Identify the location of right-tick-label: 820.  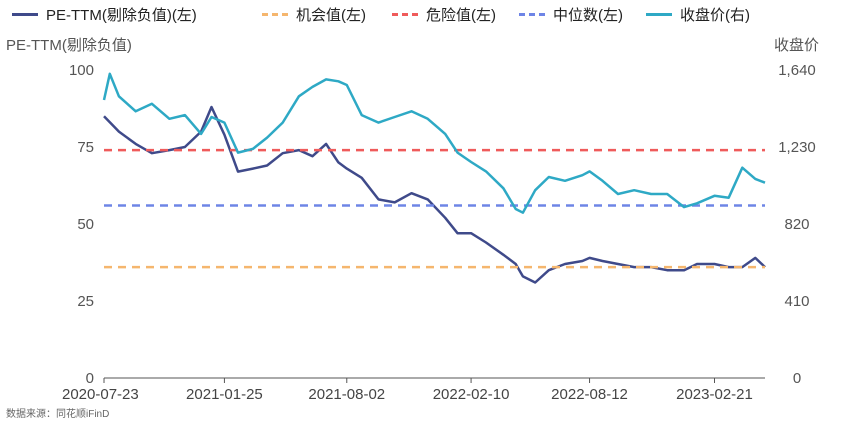
(796, 224).